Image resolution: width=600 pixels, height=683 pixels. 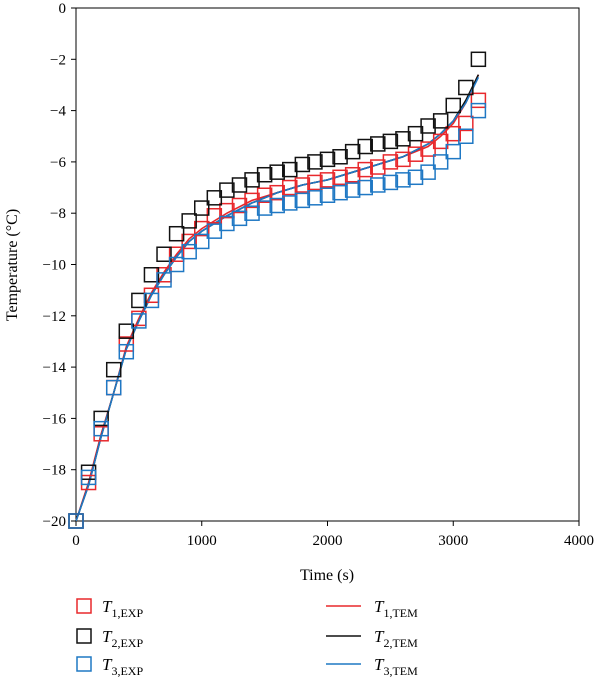 I want to click on y-tick-label: −6, so click(x=58, y=163).